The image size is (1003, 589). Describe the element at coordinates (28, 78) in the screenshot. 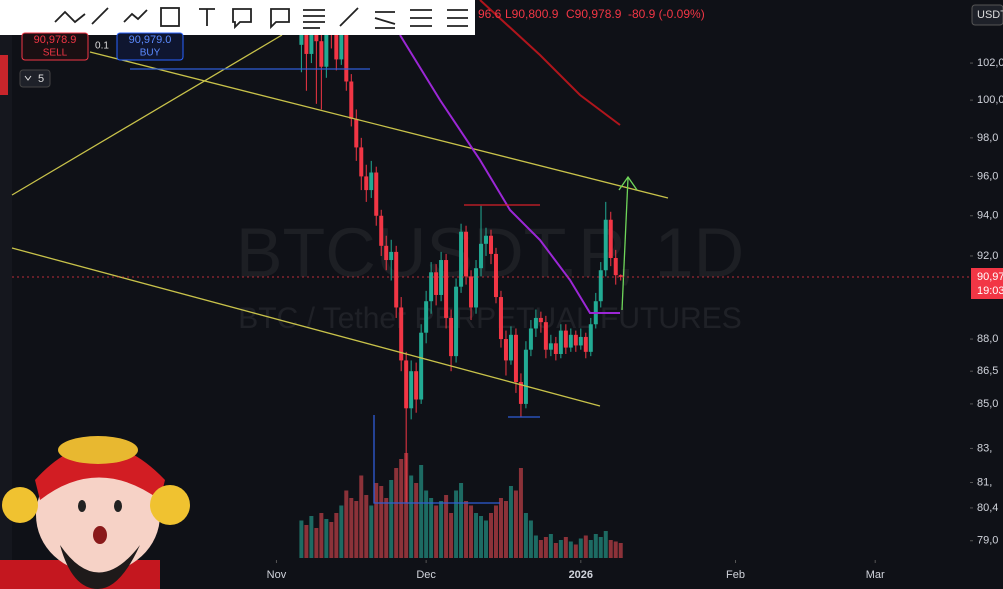

I see `chevron` at that location.